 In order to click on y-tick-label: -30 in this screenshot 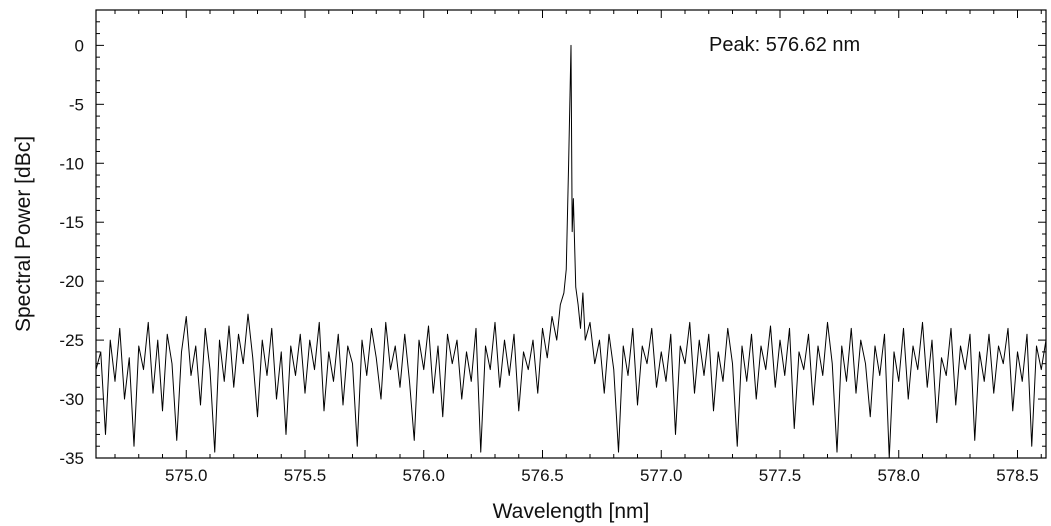, I will do `click(71, 399)`.